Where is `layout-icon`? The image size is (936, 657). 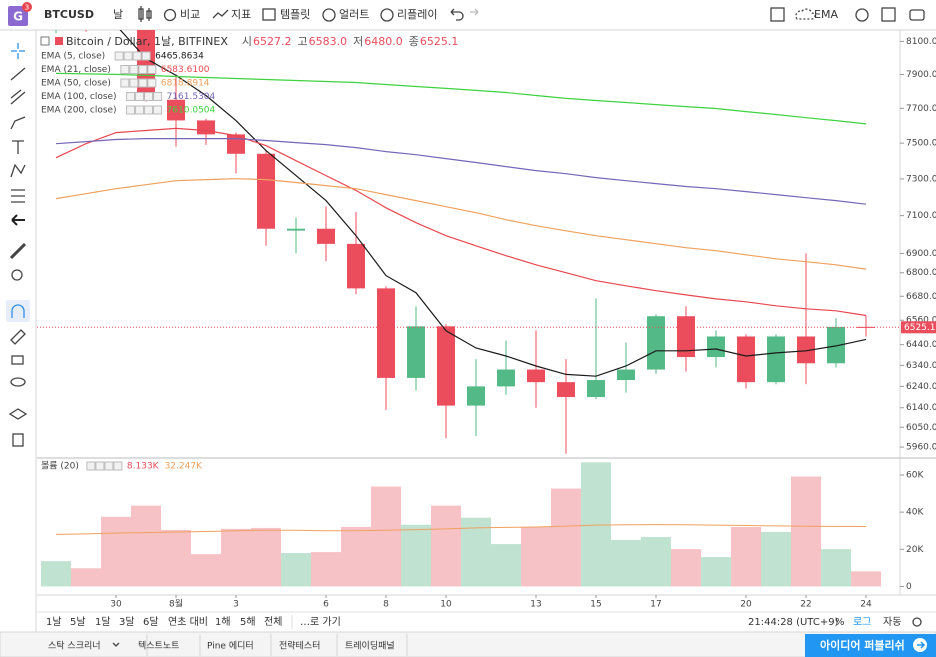
layout-icon is located at coordinates (777, 14).